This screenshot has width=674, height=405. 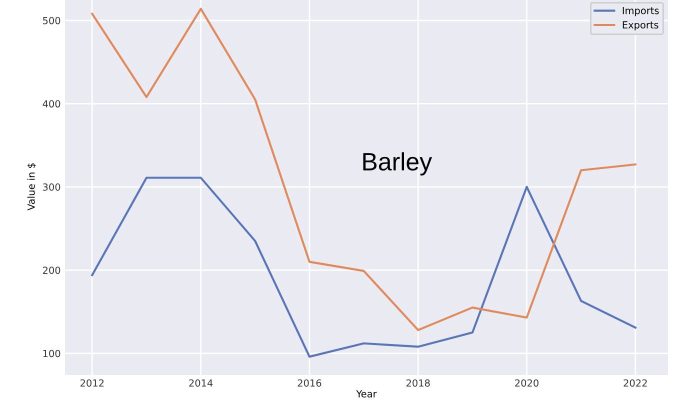 What do you see at coordinates (418, 383) in the screenshot?
I see `x-tick-label: 2018` at bounding box center [418, 383].